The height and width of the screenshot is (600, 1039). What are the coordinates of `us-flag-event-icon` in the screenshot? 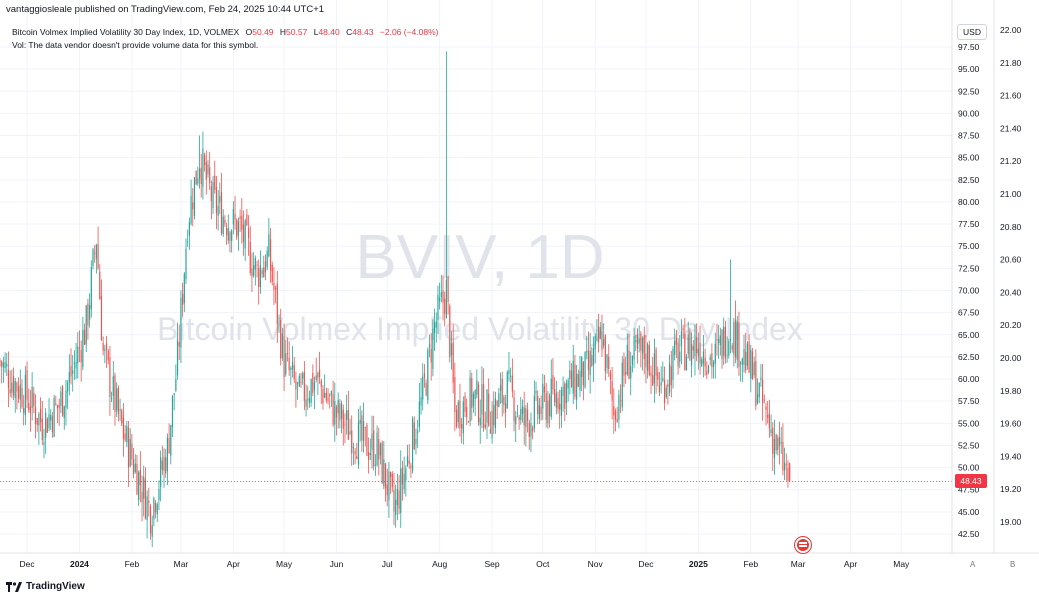 It's located at (803, 545).